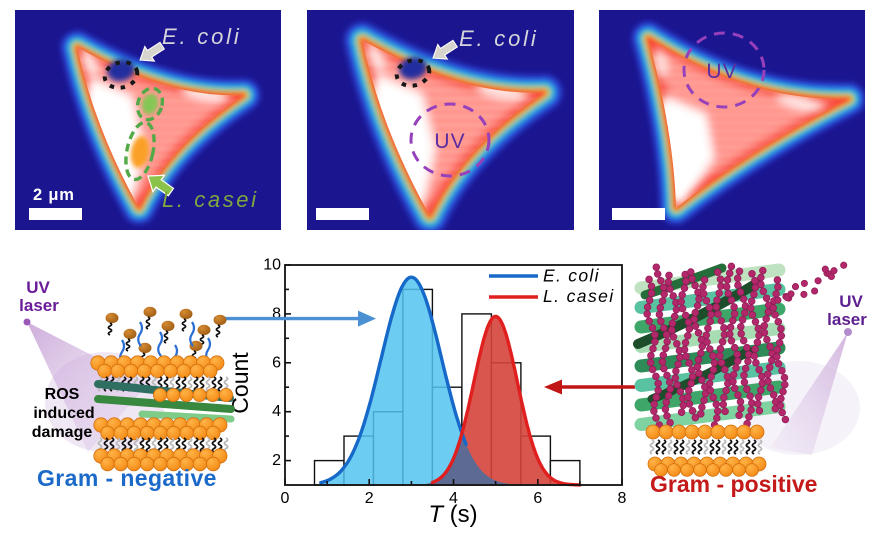  Describe the element at coordinates (63, 413) in the screenshot. I see `svg-text: induced` at that location.